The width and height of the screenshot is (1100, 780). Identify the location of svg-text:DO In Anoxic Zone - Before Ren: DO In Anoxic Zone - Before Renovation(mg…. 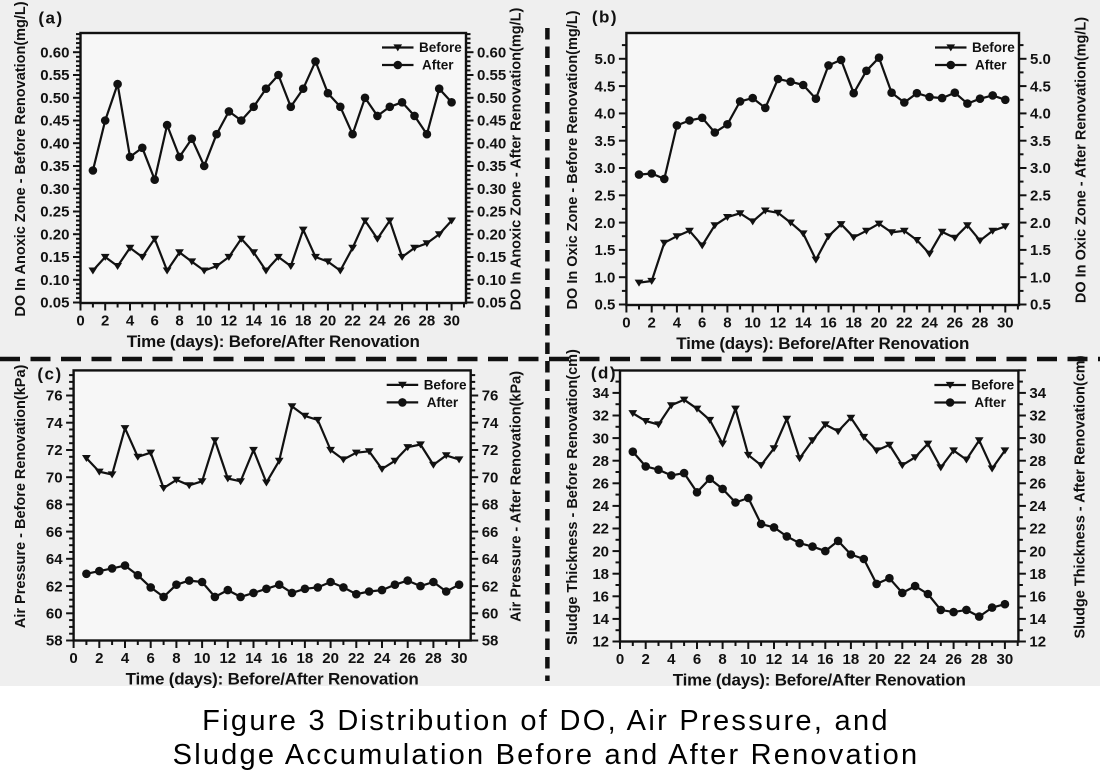
(21, 158).